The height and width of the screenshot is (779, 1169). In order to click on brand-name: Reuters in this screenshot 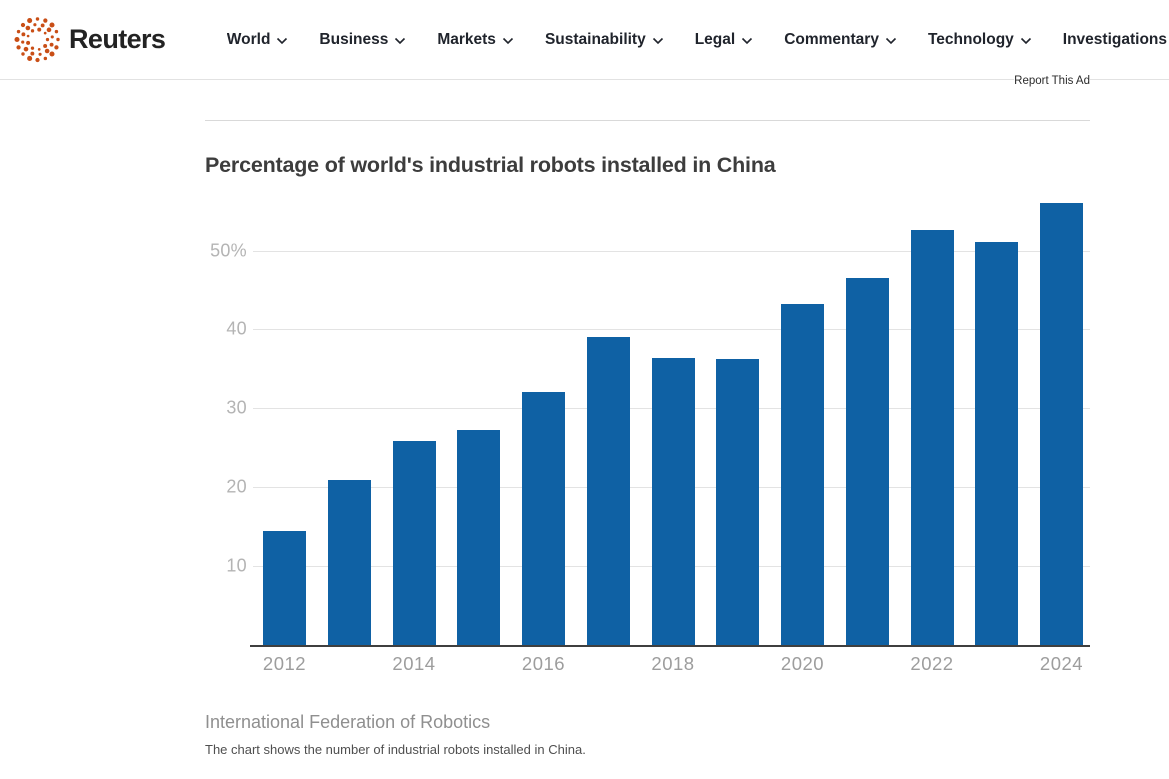, I will do `click(117, 39)`.